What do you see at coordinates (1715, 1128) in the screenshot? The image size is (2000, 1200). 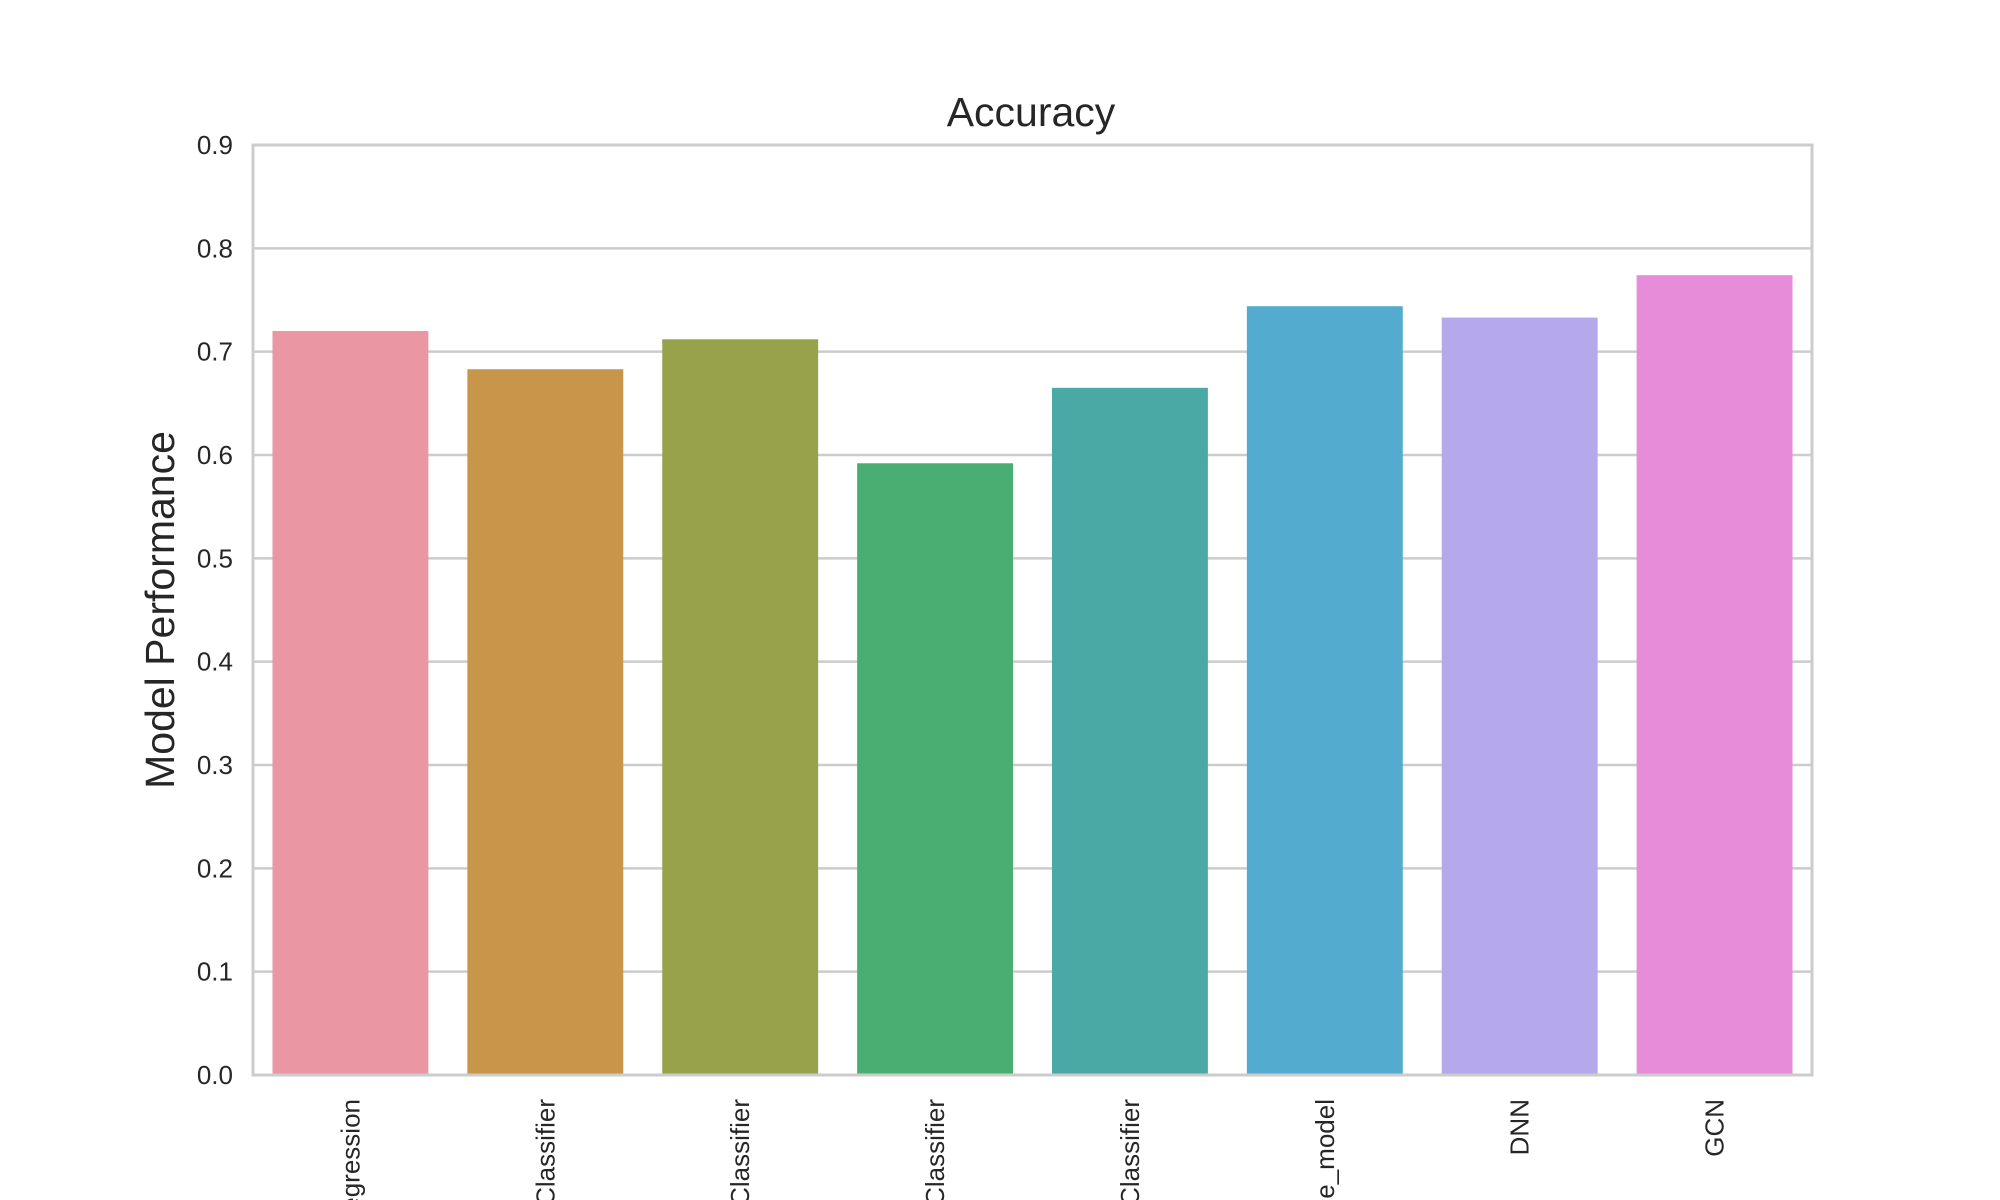 I see `x-tick-label: GCN` at bounding box center [1715, 1128].